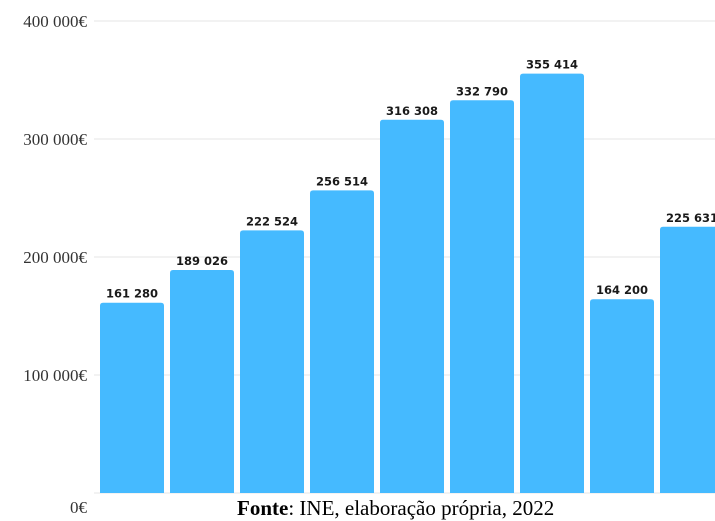  Describe the element at coordinates (482, 91) in the screenshot. I see `data-label: 332 790` at that location.